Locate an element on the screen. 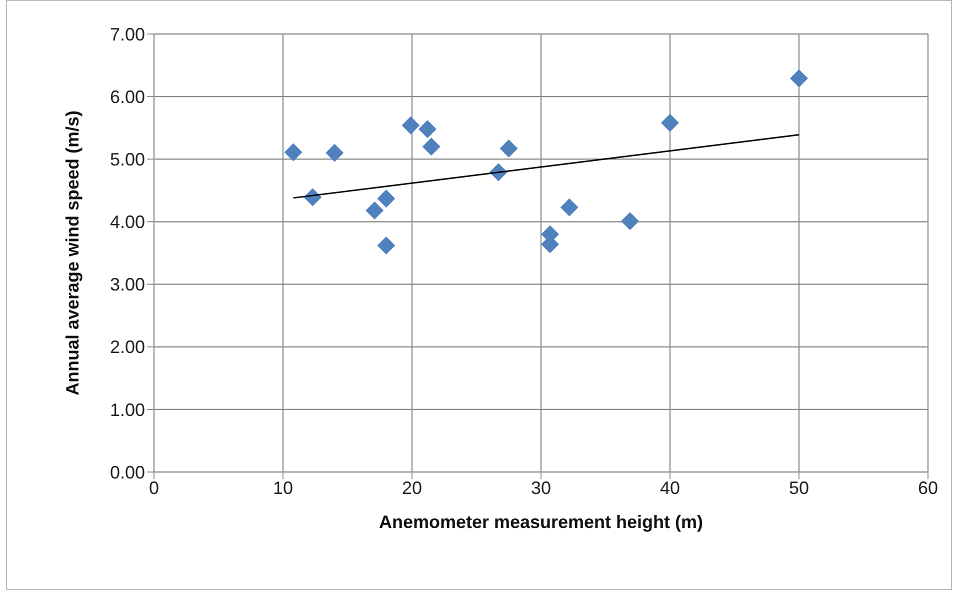 The width and height of the screenshot is (954, 592). x-tick-label: 40 is located at coordinates (670, 488).